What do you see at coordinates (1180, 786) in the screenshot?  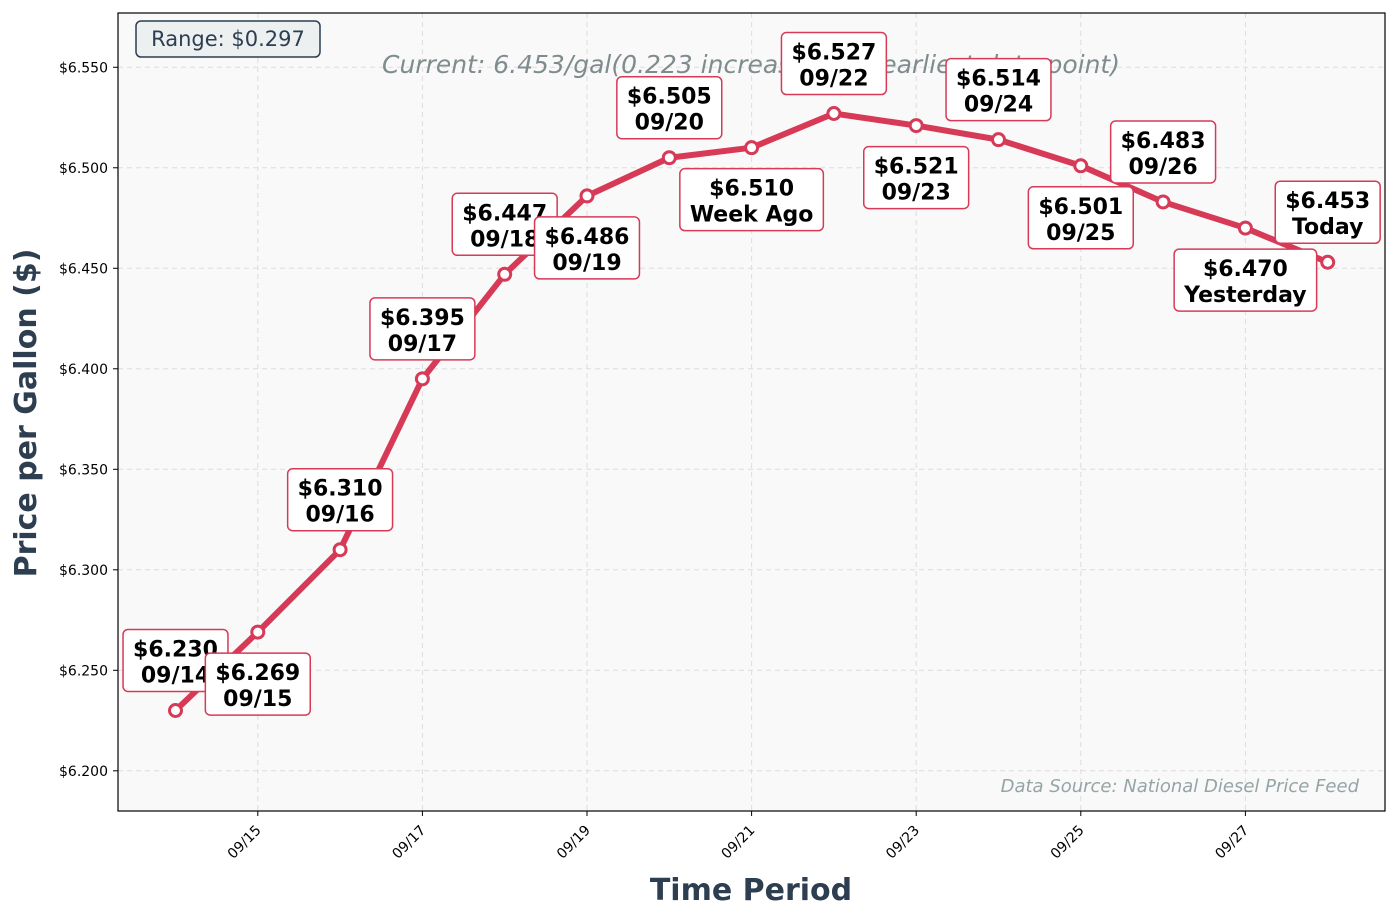 I see `data-source-note: Data Source: National Diesel Price Feed` at bounding box center [1180, 786].